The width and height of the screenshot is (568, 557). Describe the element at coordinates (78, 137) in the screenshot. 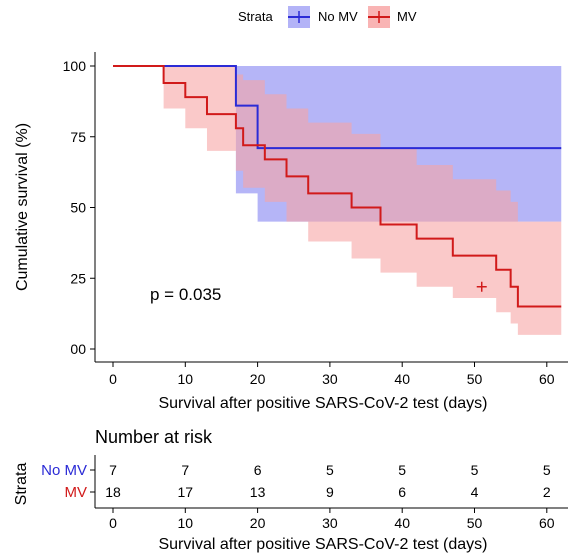

I see `y-tick-label: 75` at that location.